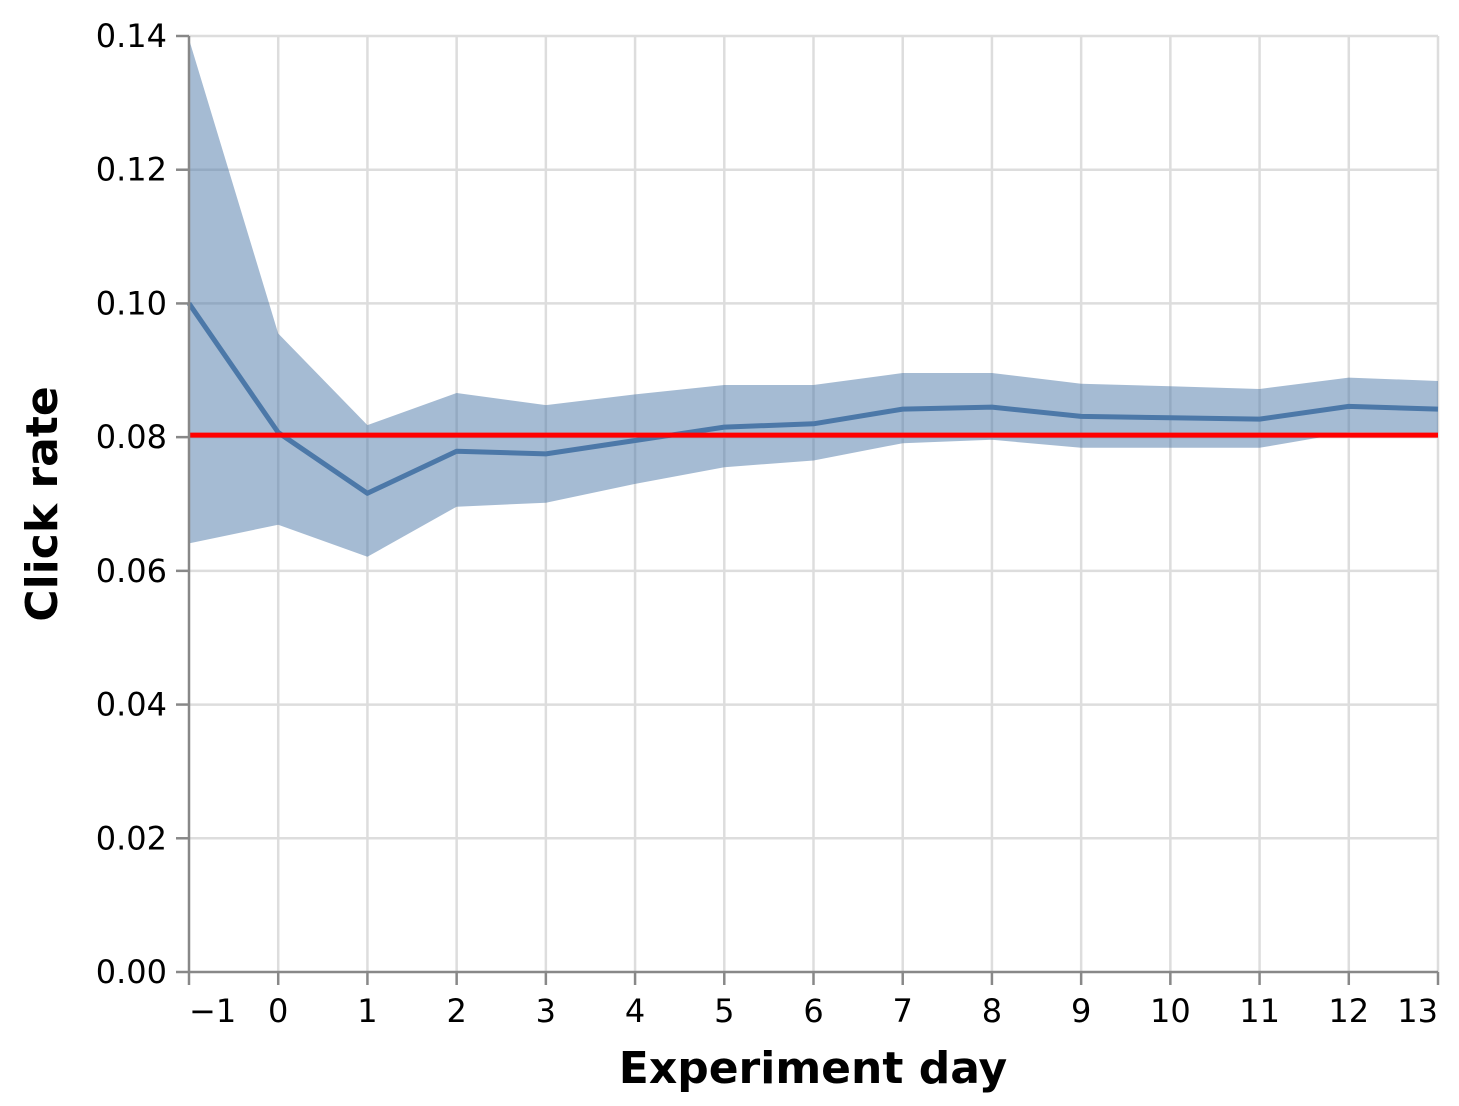 The width and height of the screenshot is (1459, 1106). What do you see at coordinates (131, 705) in the screenshot?
I see `y-tick-label: 0.04` at bounding box center [131, 705].